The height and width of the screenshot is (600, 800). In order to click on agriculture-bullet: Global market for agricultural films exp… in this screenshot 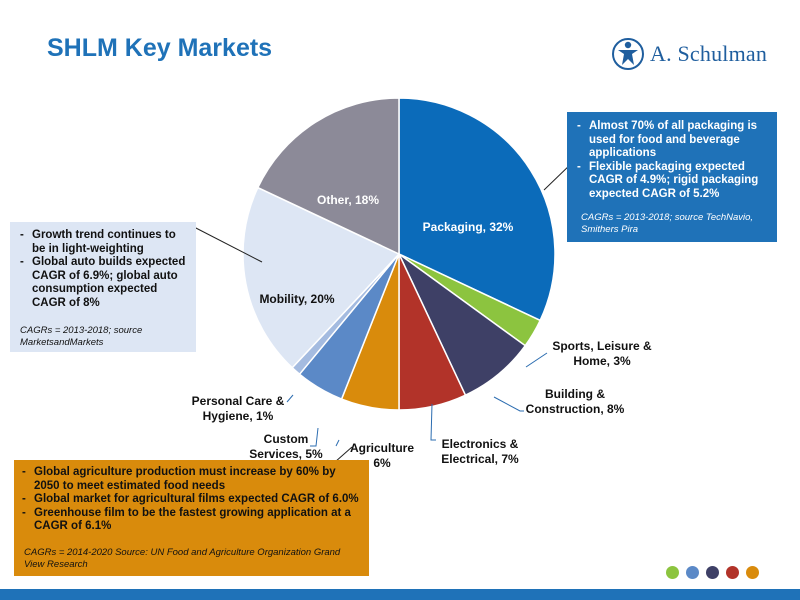, I will do `click(189, 500)`.